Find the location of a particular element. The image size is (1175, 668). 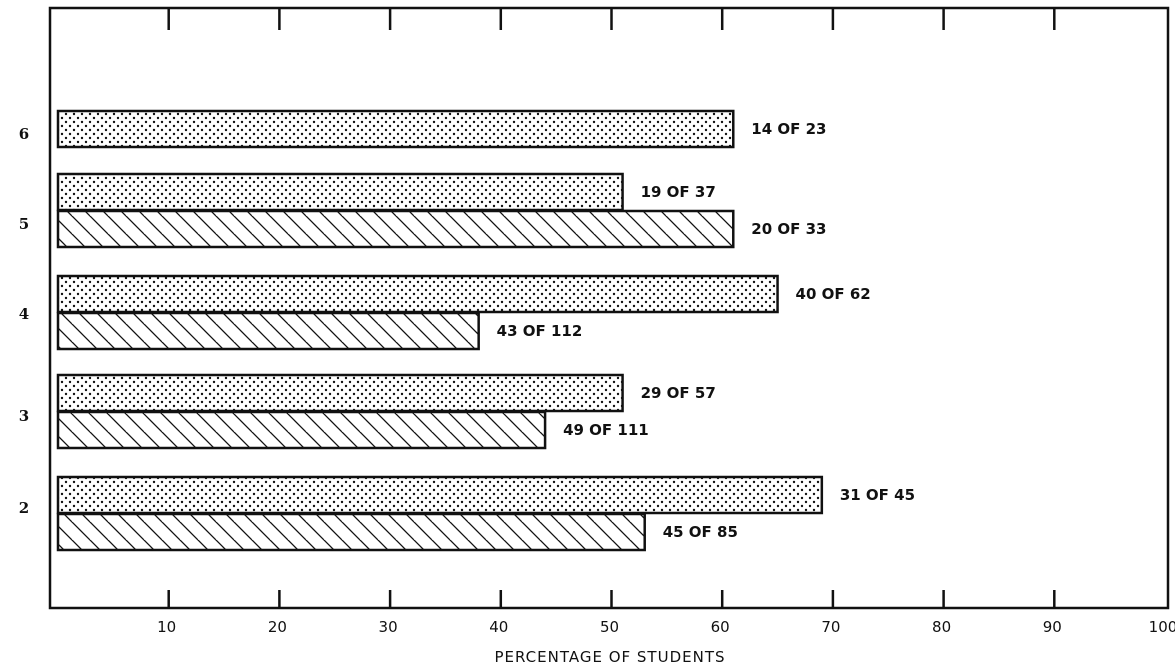

bar-data-label: 19 OF 37 is located at coordinates (678, 192).